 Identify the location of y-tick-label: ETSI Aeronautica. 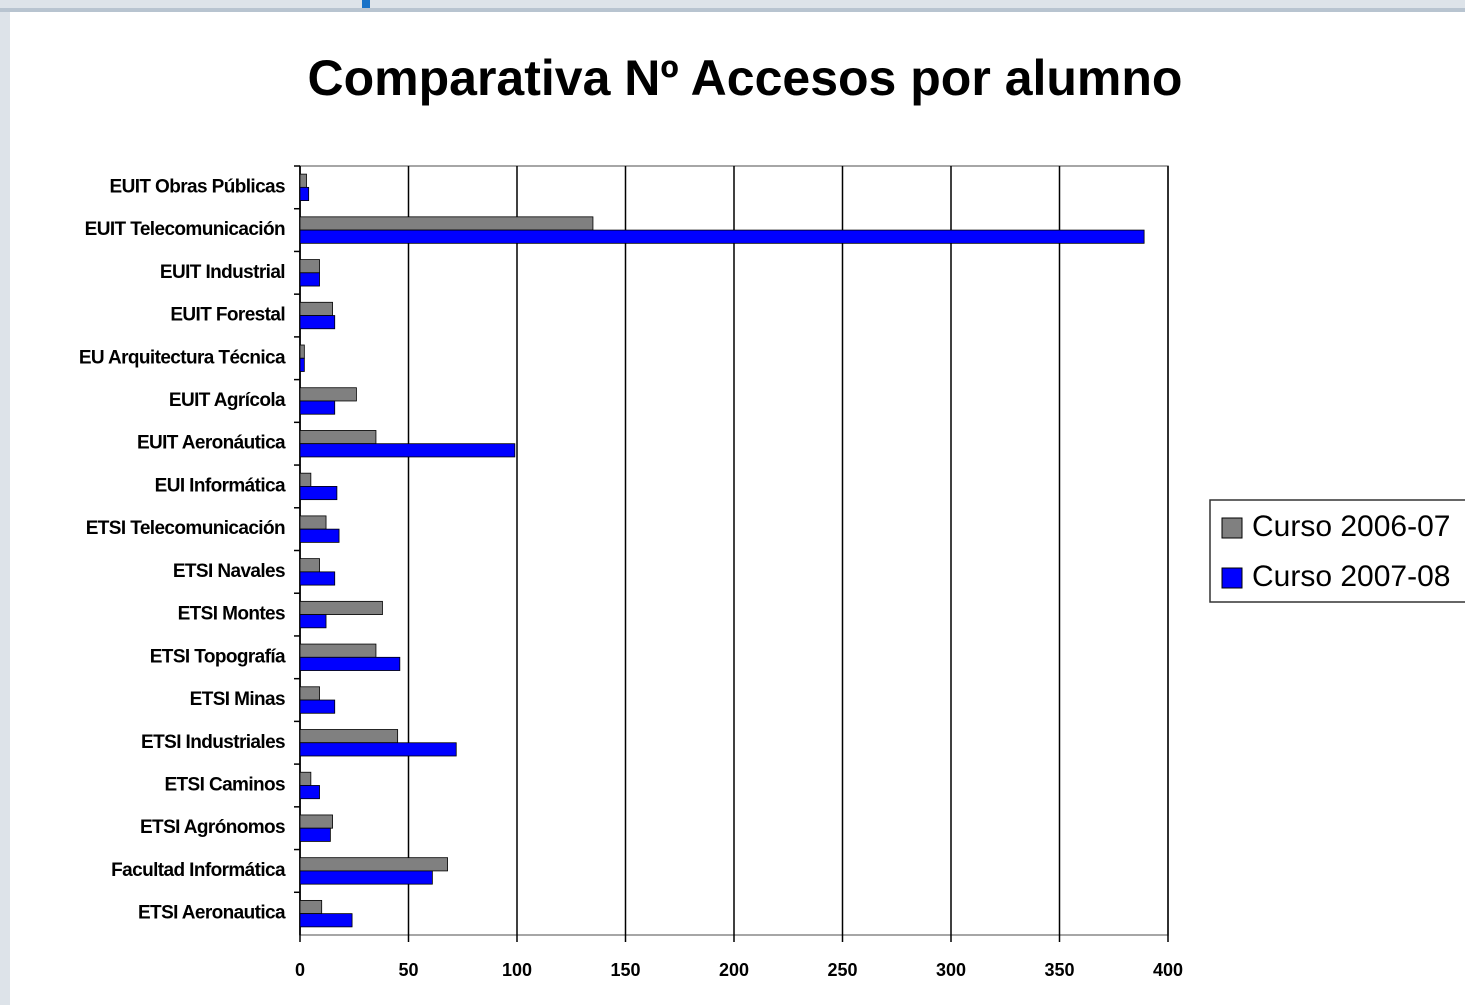
(212, 913).